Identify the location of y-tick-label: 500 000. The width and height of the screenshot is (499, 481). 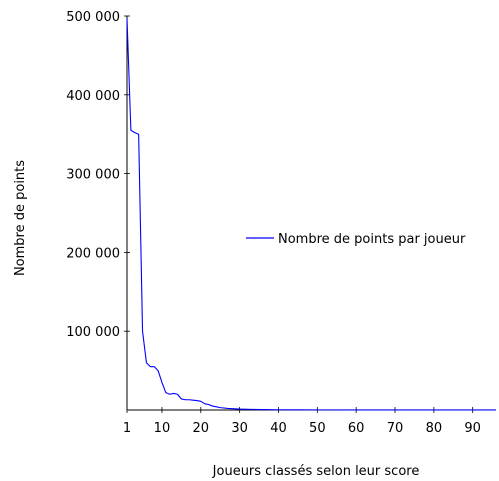
(93, 17).